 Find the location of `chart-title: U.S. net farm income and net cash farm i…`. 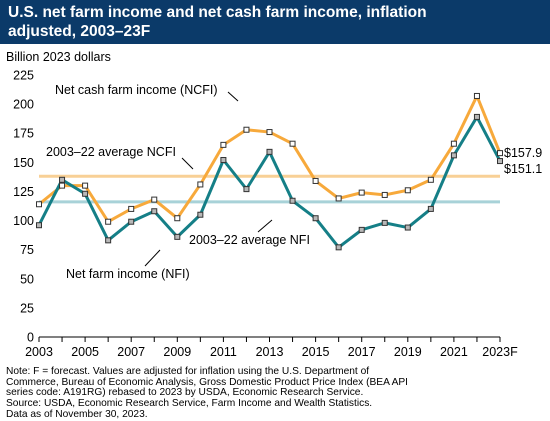

chart-title: U.S. net farm income and net cash farm i… is located at coordinates (273, 22).